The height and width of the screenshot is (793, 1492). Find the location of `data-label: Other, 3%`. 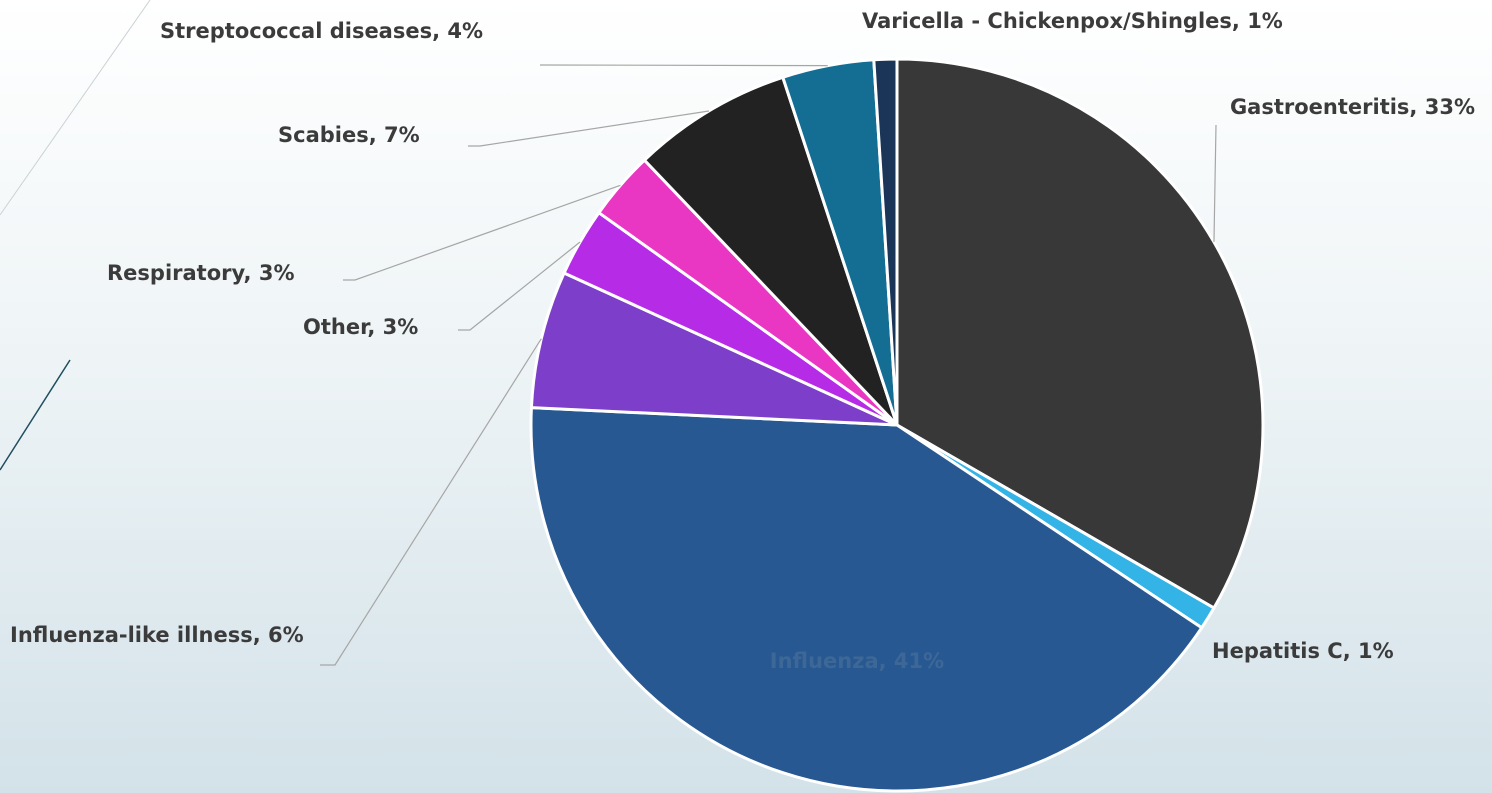

data-label: Other, 3% is located at coordinates (360, 327).